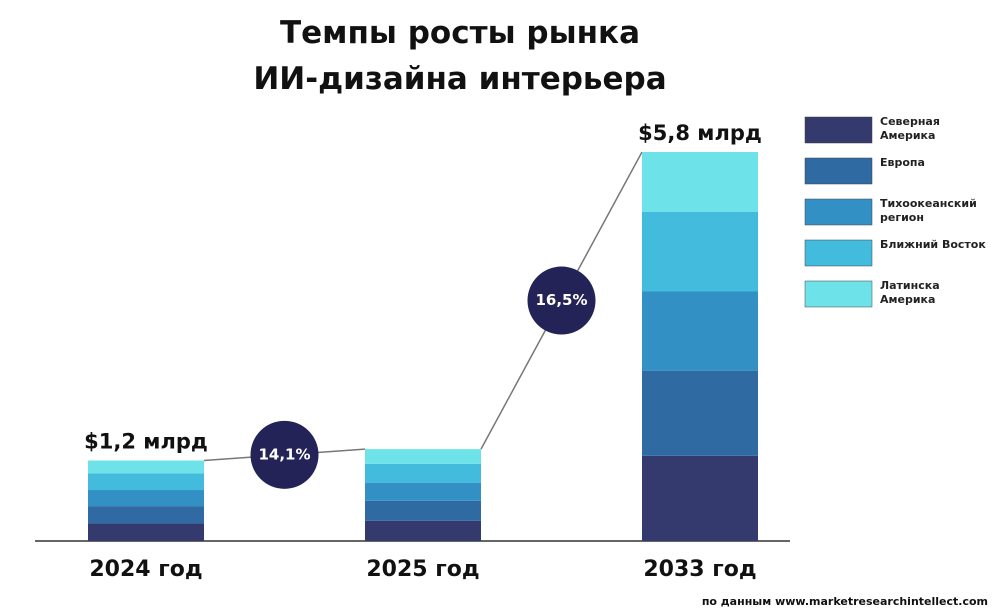  I want to click on legend-label: Ближний Восток, so click(933, 244).